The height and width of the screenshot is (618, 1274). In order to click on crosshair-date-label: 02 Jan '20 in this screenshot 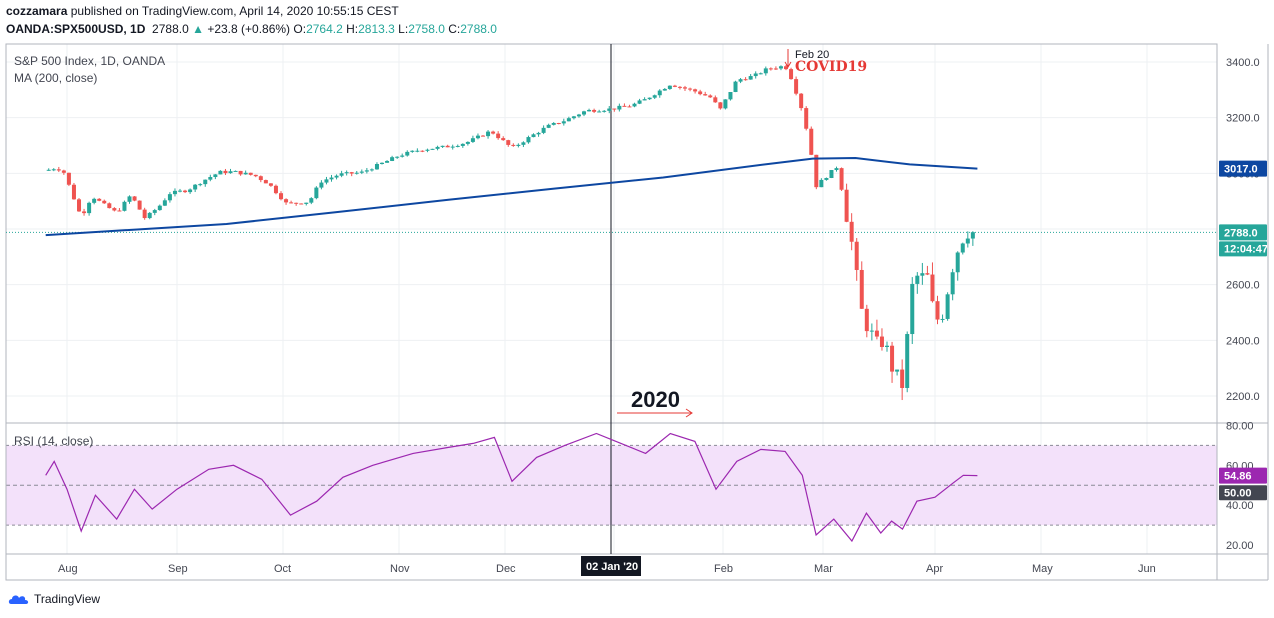, I will do `click(612, 567)`.